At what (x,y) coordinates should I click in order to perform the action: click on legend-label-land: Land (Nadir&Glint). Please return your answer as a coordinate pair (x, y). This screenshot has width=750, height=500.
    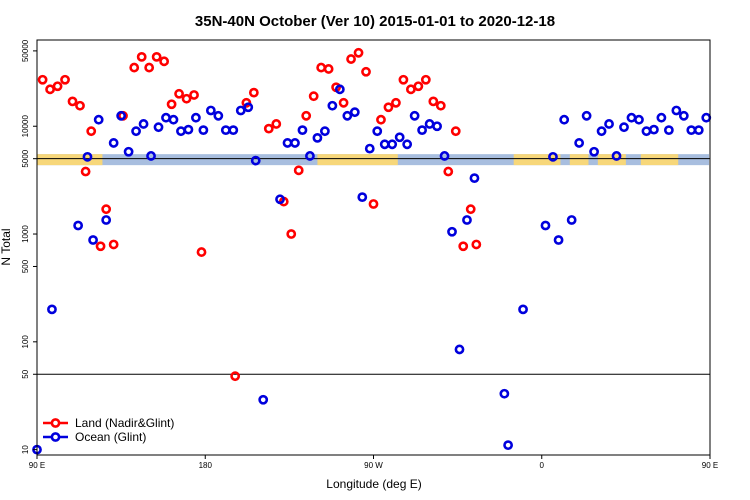
    Looking at the image, I should click on (124, 423).